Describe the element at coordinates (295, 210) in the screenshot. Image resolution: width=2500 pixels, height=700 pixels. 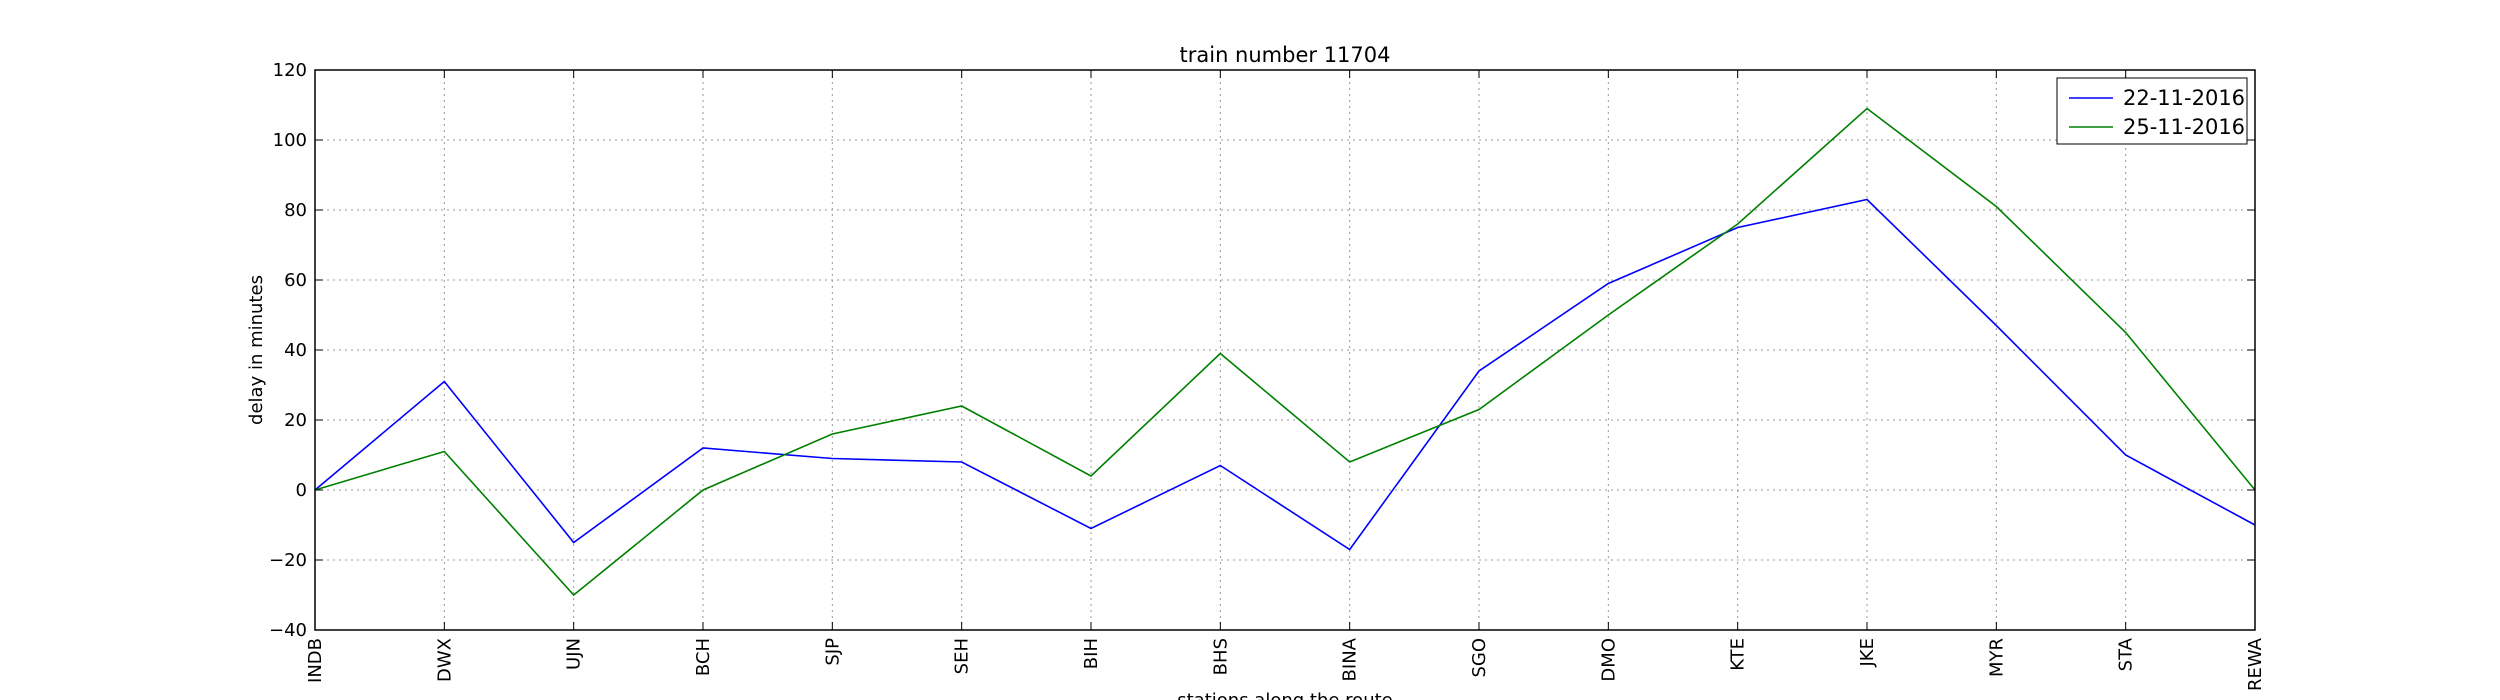
I see `y-tick-label: 80` at that location.